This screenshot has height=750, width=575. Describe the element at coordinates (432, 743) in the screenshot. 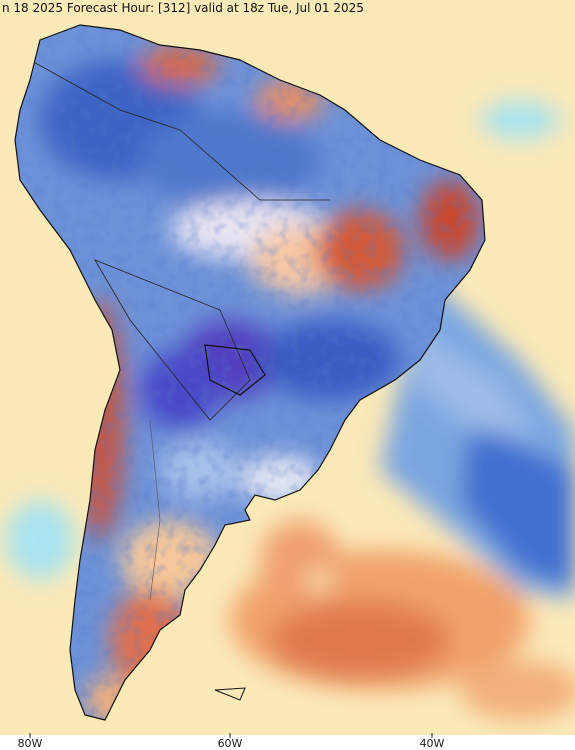

I see `longitude-label: 40W` at that location.